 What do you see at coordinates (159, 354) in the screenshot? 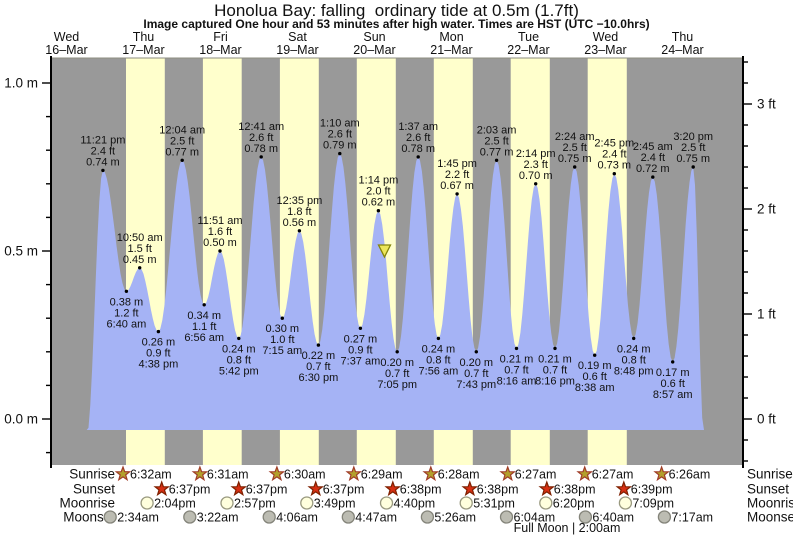
I see `low-tide-label: 0.26 m 0.9 ft 4:38 pm` at bounding box center [159, 354].